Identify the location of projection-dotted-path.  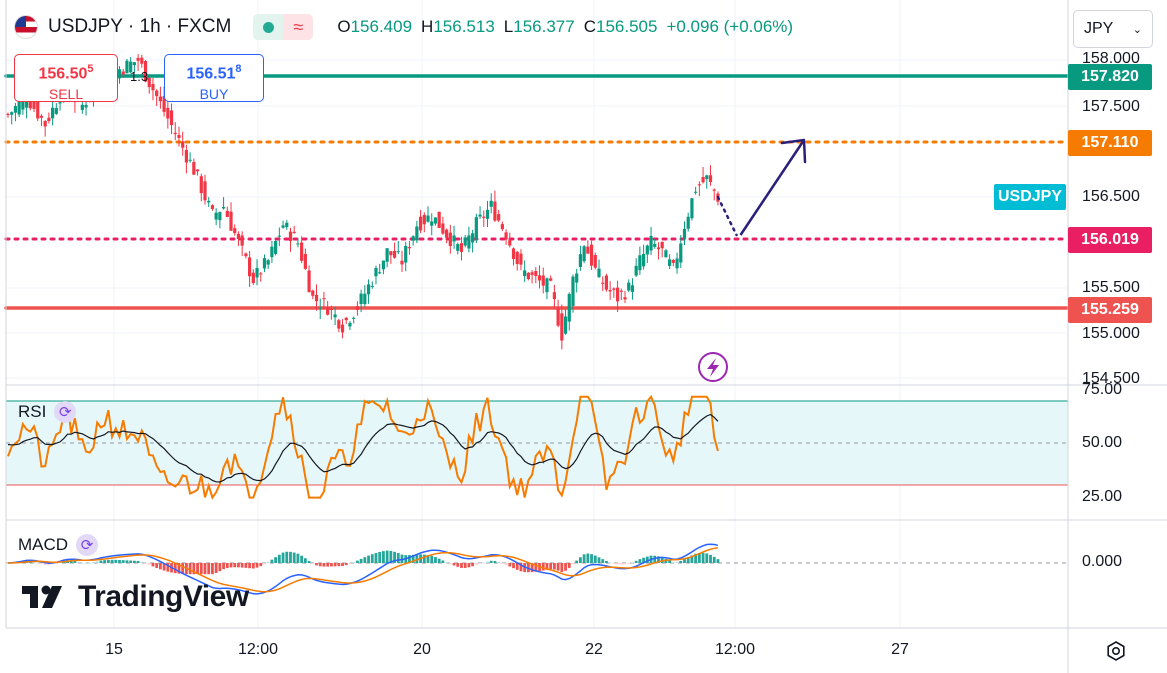
(727, 216).